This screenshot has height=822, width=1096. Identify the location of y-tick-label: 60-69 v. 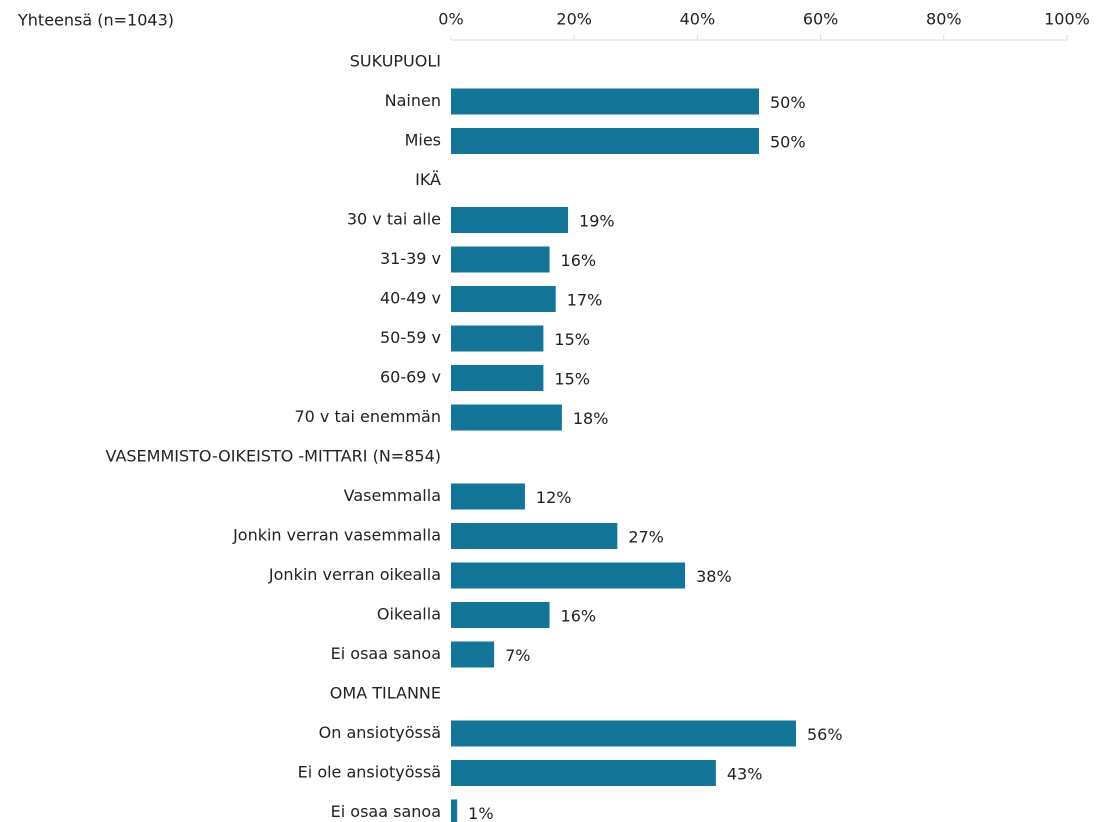
(410, 377).